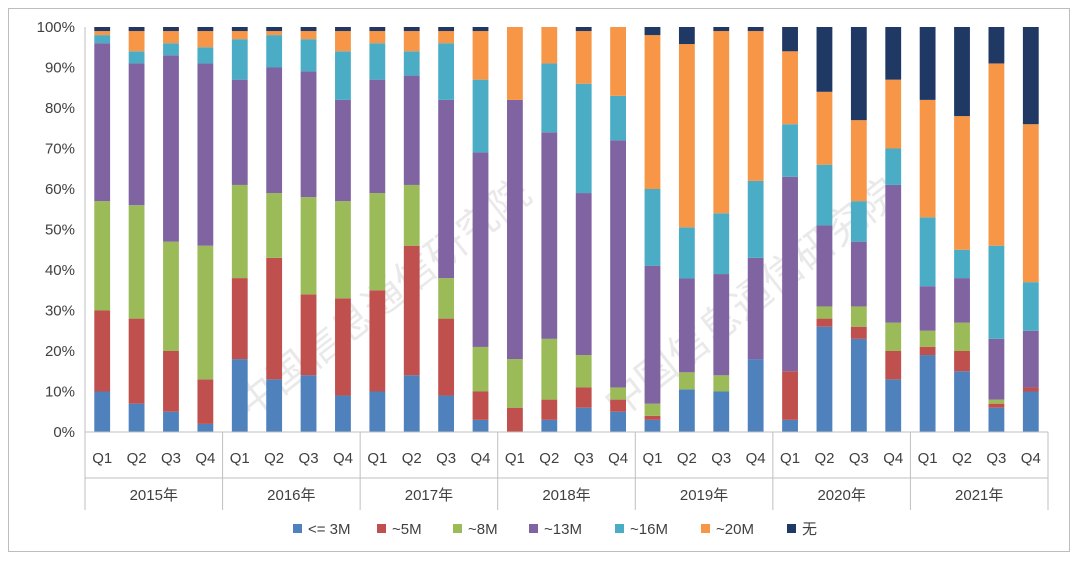  I want to click on x-year-label: 2016年, so click(291, 495).